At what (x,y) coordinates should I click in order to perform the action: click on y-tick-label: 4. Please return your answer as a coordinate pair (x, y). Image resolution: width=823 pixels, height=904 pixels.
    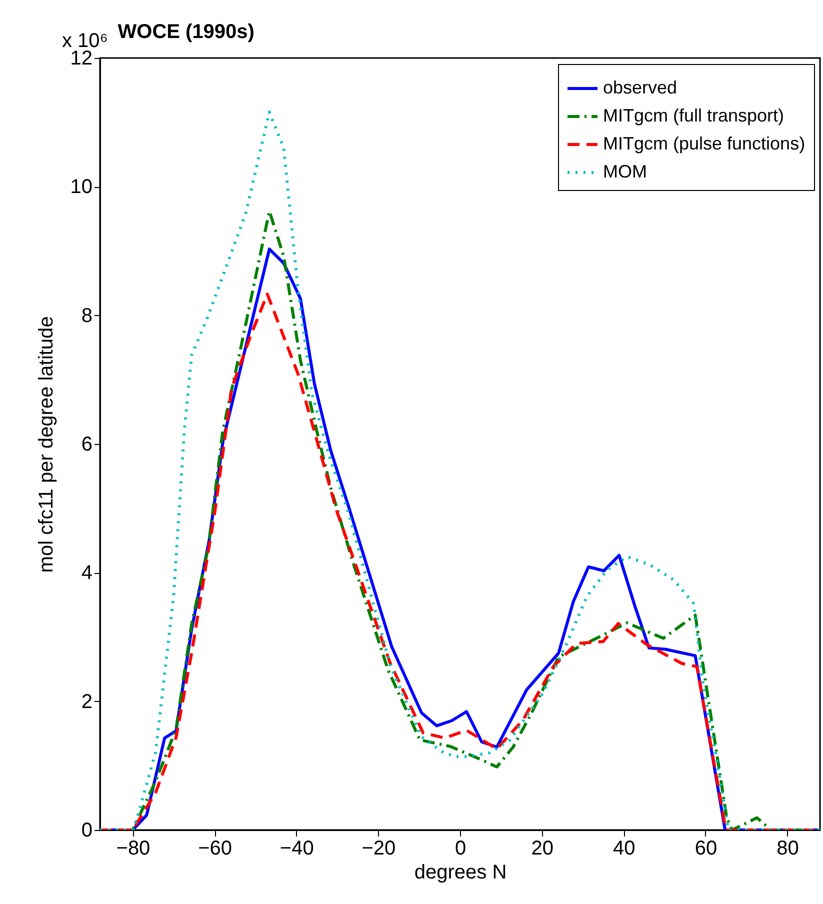
    Looking at the image, I should click on (86, 573).